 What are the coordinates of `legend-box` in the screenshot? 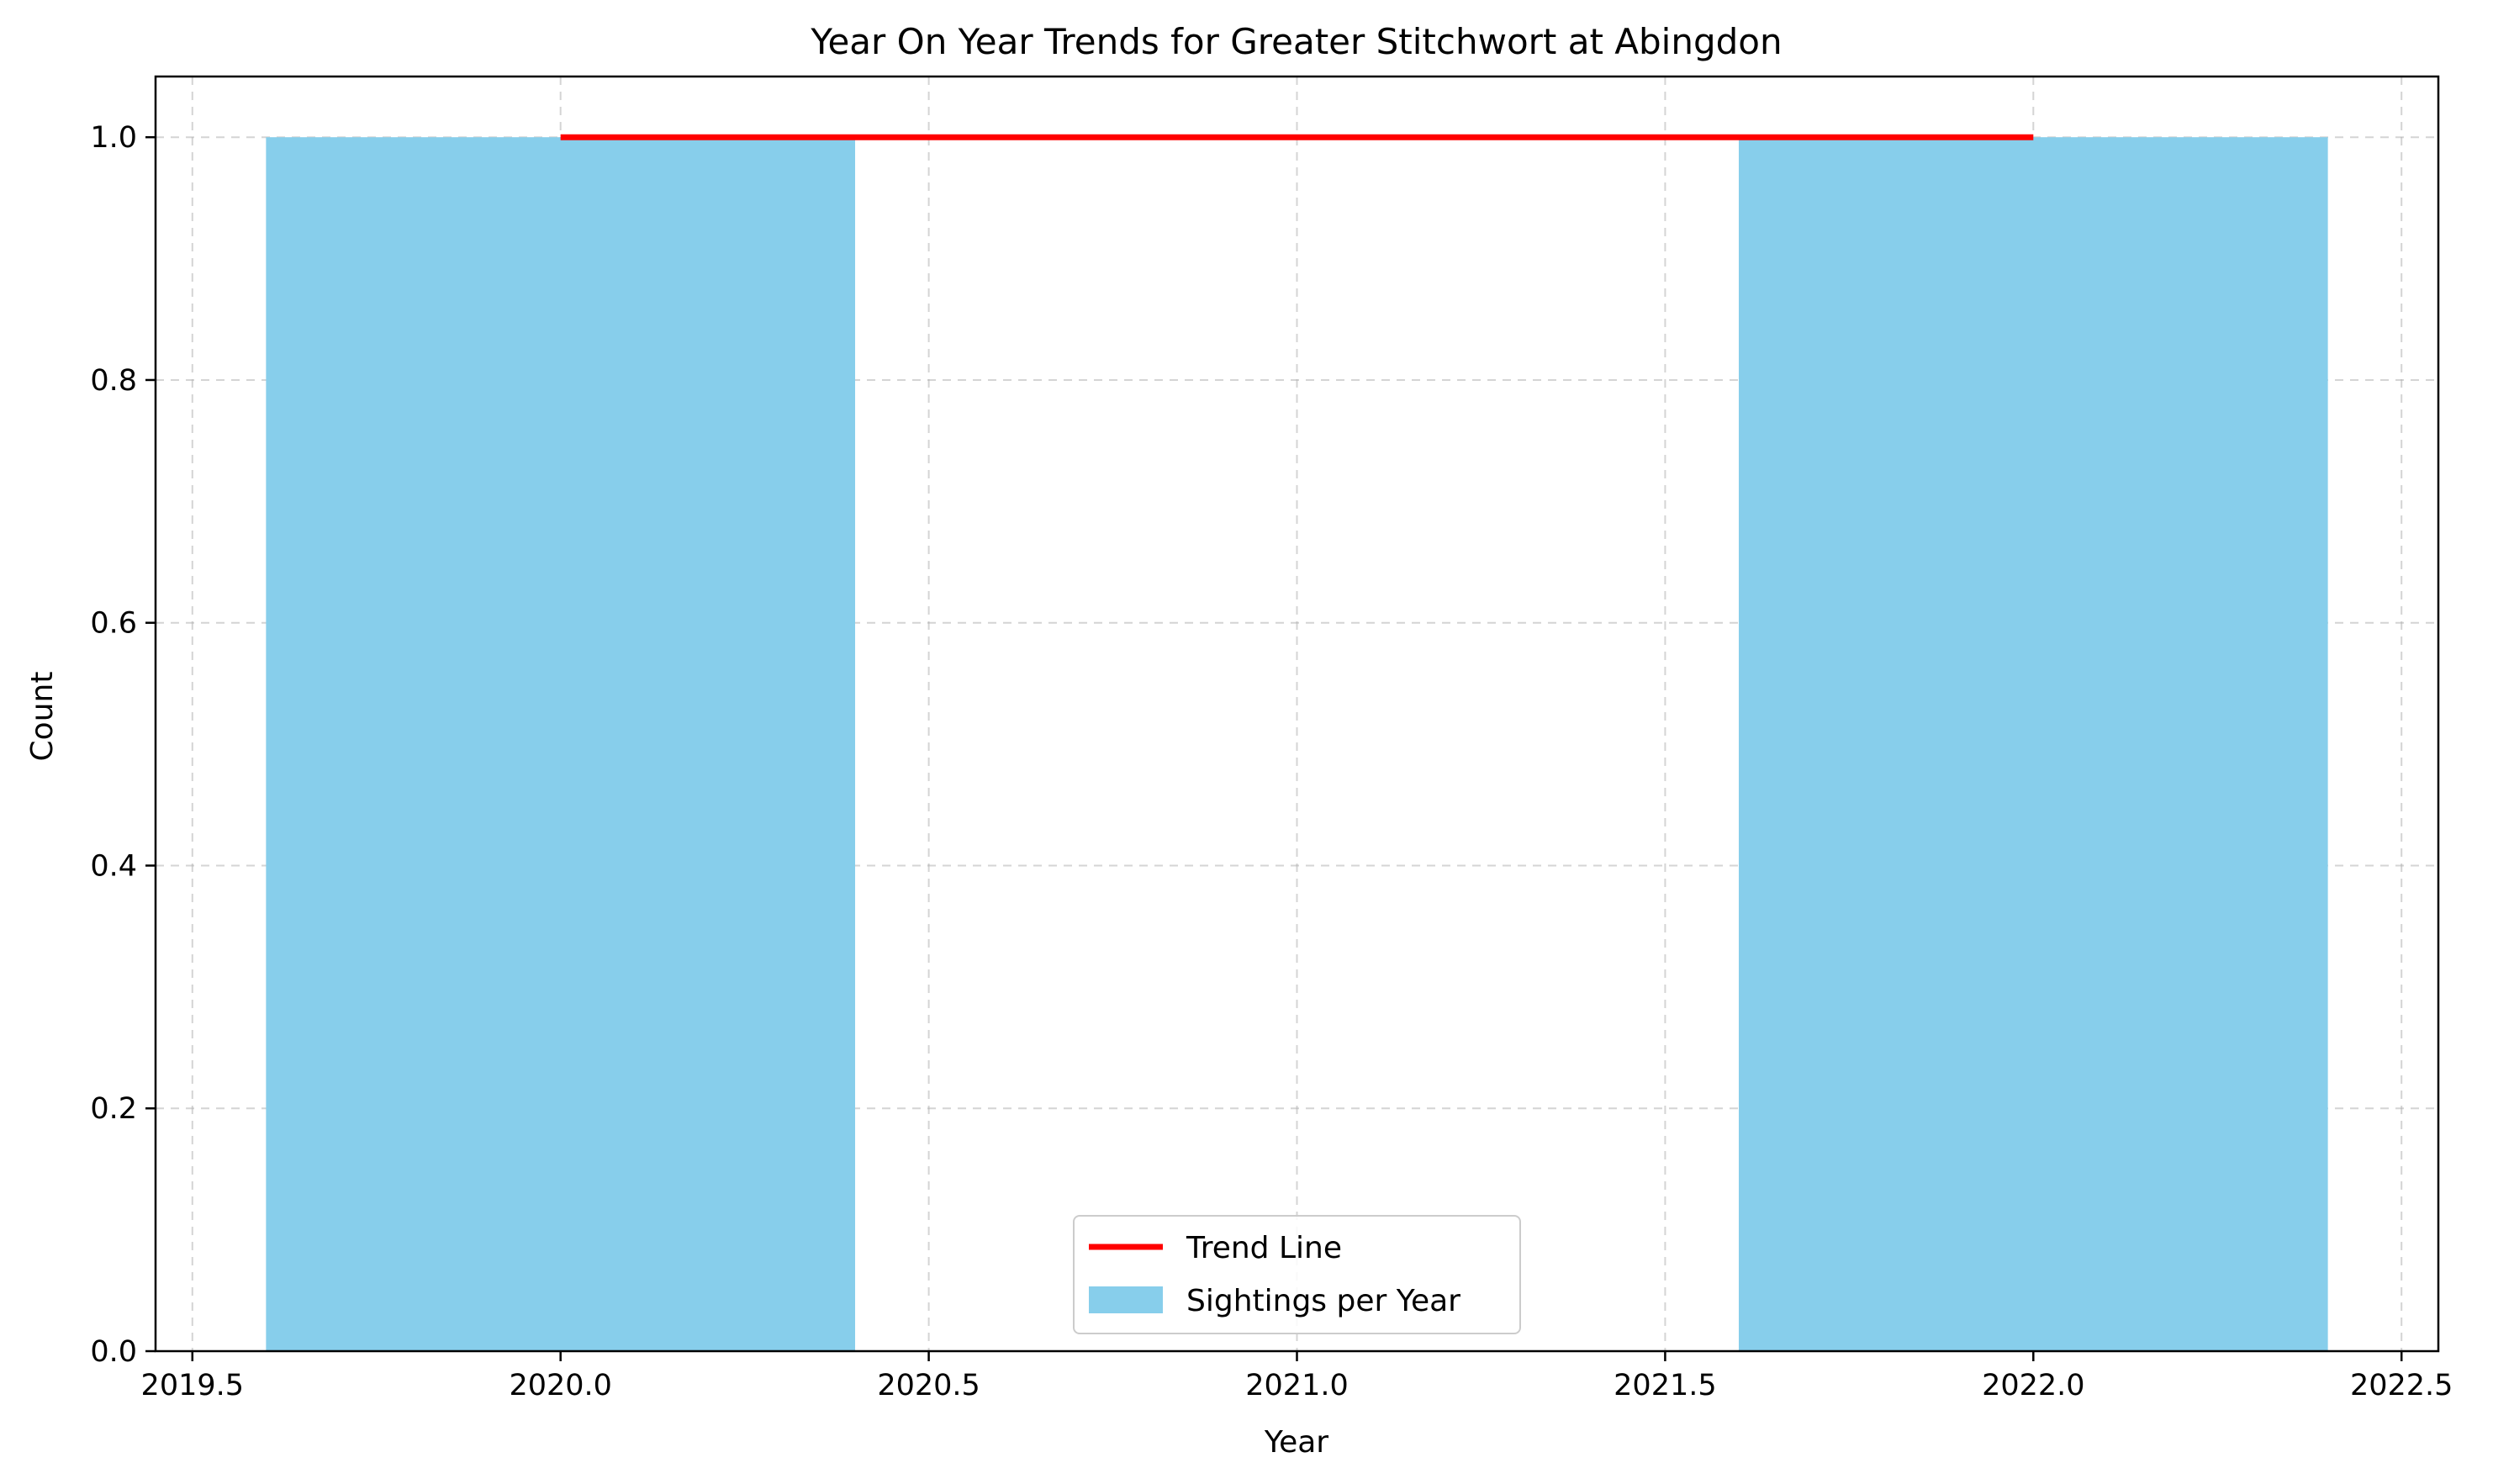 It's located at (1297, 1274).